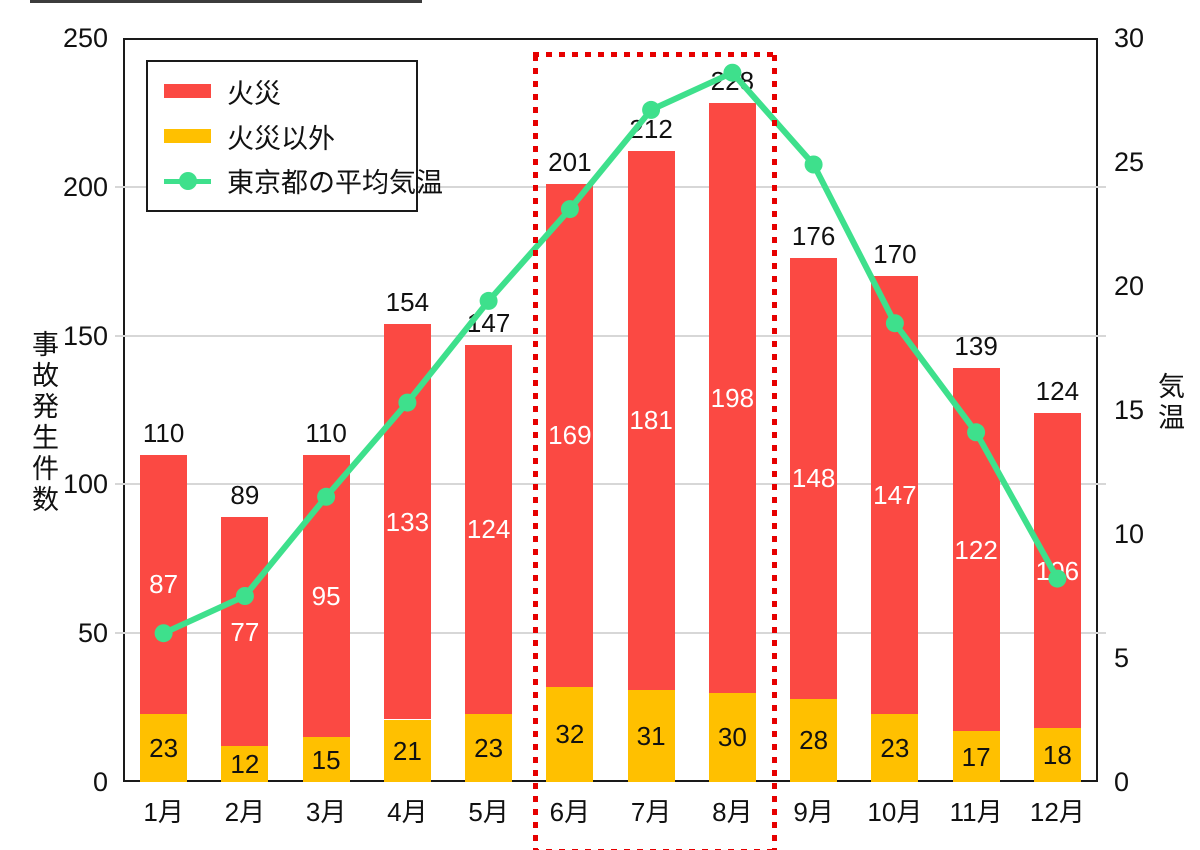 The image size is (1200, 850). I want to click on right-axis-title: 気温, so click(1169, 403).